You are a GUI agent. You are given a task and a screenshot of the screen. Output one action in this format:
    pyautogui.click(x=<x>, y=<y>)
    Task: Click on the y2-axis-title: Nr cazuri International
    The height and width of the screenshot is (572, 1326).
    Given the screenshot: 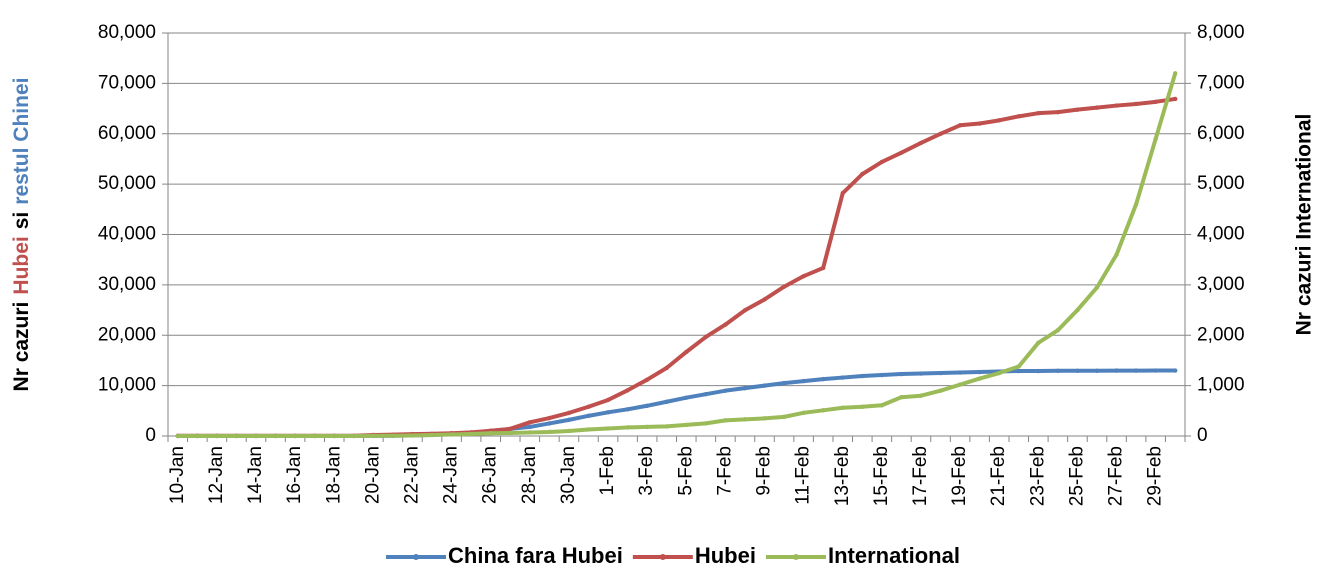 What is the action you would take?
    pyautogui.click(x=1304, y=225)
    